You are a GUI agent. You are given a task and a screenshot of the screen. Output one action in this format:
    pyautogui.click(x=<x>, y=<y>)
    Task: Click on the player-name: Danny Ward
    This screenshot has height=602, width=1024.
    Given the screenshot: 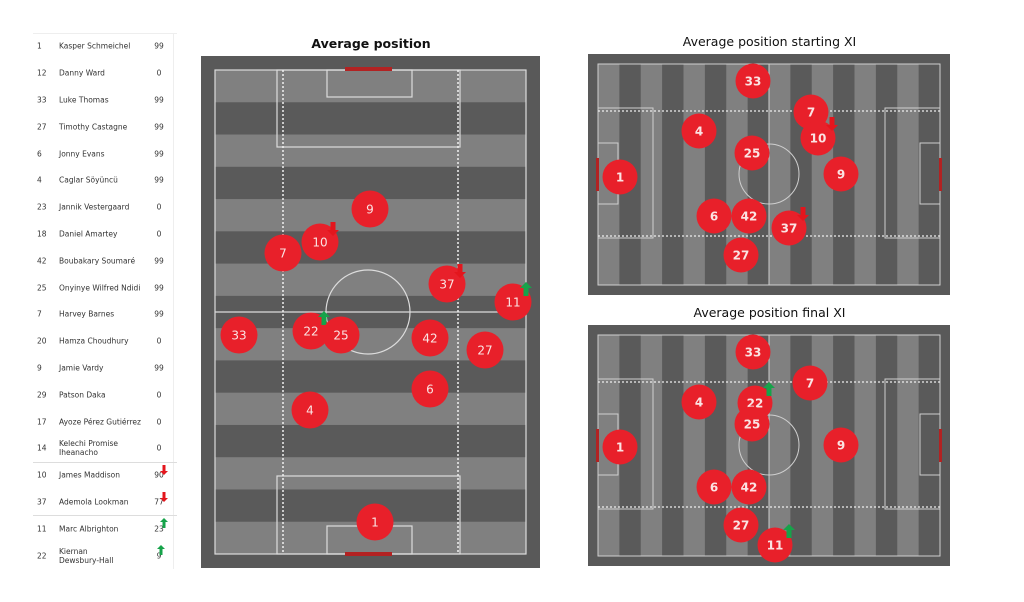 What is the action you would take?
    pyautogui.click(x=82, y=73)
    